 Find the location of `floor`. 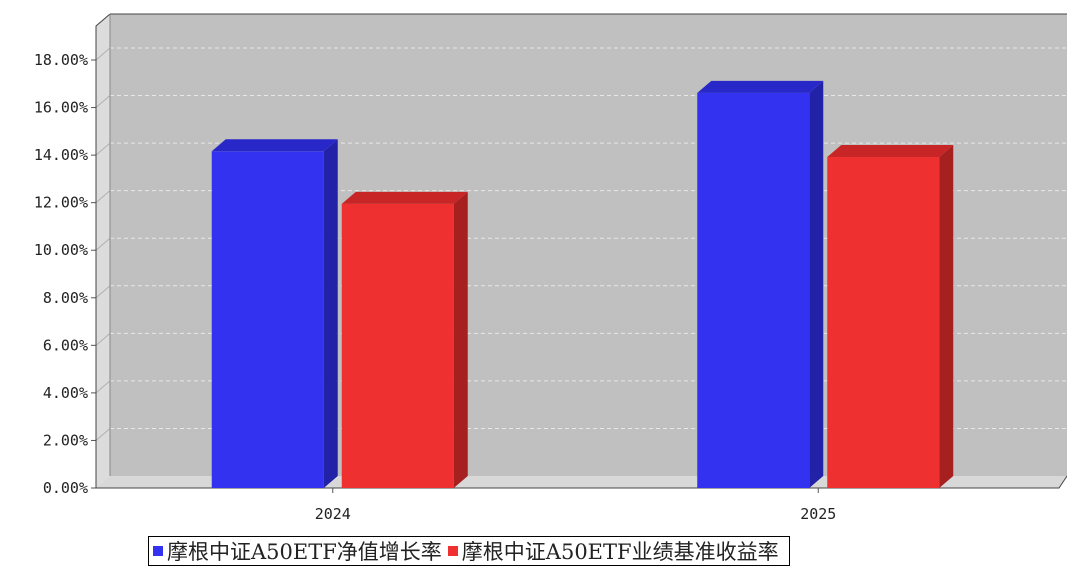

floor is located at coordinates (581, 482).